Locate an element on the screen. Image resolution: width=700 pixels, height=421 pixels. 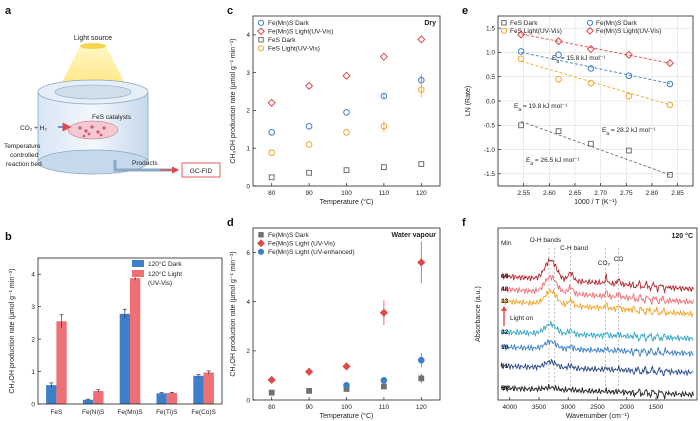
outlet-pipe is located at coordinates (144, 166).